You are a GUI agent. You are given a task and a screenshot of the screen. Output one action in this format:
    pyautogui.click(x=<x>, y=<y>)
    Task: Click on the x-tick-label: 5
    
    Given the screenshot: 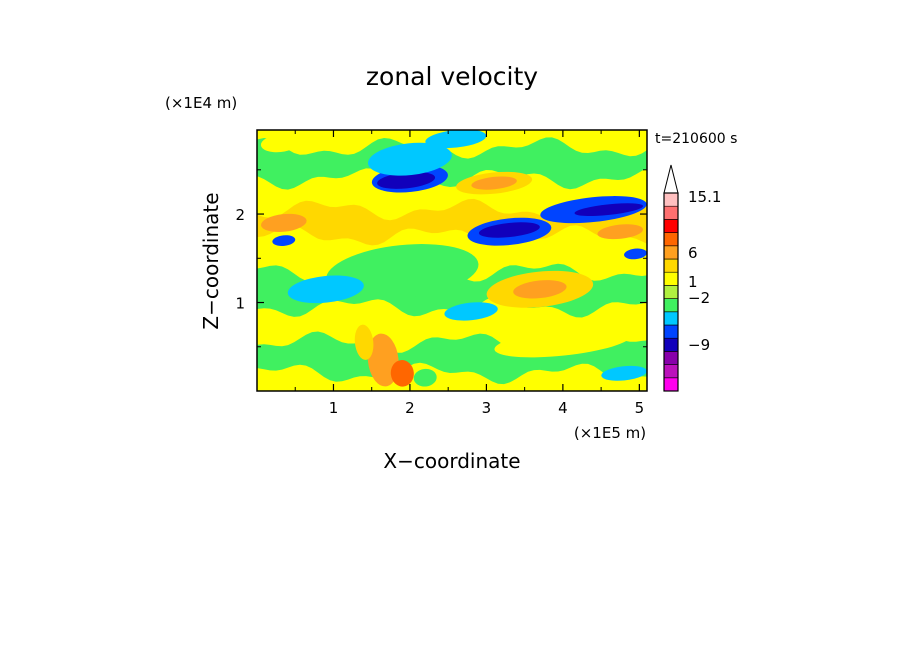 What is the action you would take?
    pyautogui.click(x=640, y=408)
    